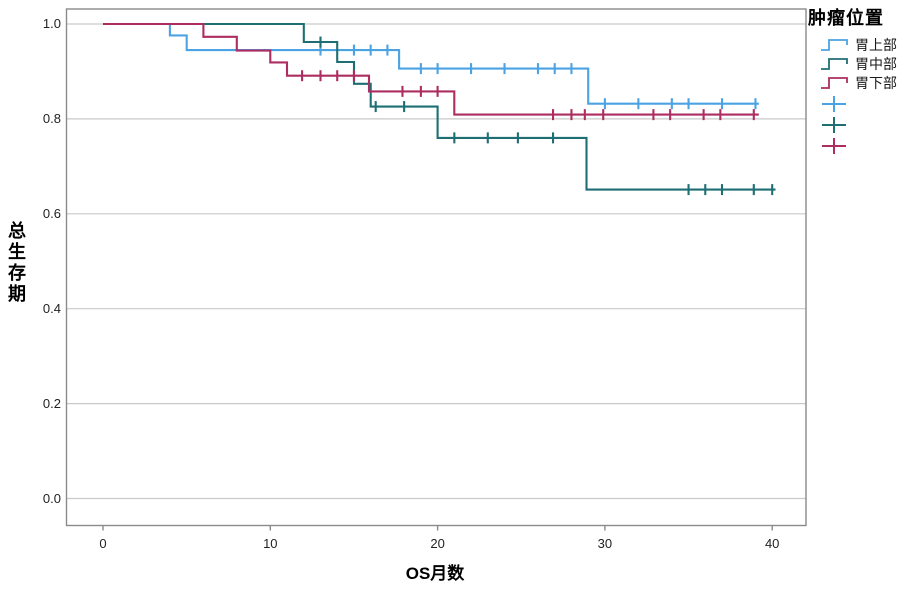  Describe the element at coordinates (51, 213) in the screenshot. I see `y-tick-label: 0.6` at that location.